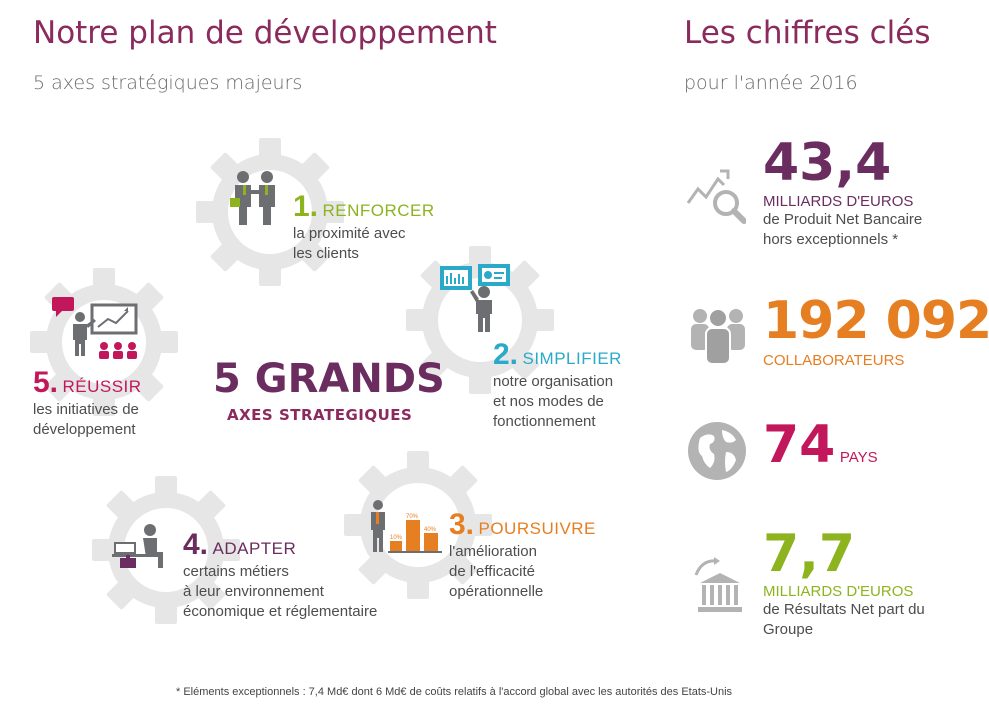 This screenshot has width=989, height=708. I want to click on axis-4-word: ADAPTER, so click(254, 548).